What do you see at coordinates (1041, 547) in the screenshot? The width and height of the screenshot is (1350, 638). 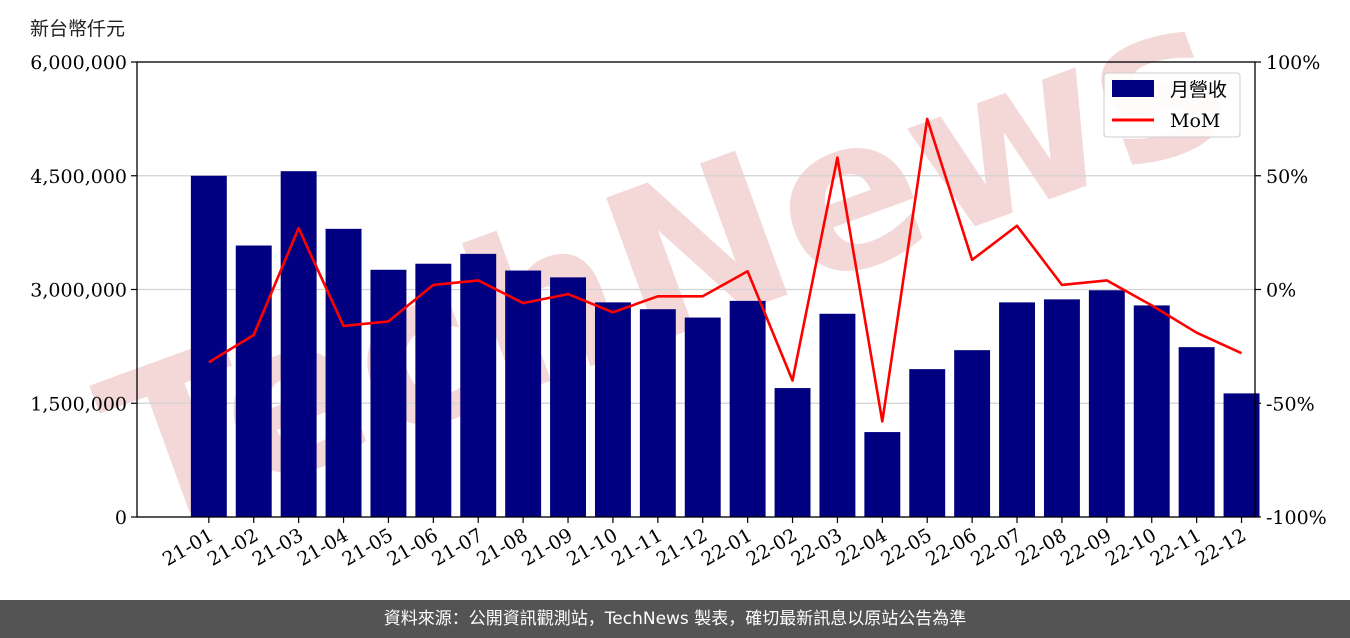 I see `x-tick-label: 22-08` at bounding box center [1041, 547].